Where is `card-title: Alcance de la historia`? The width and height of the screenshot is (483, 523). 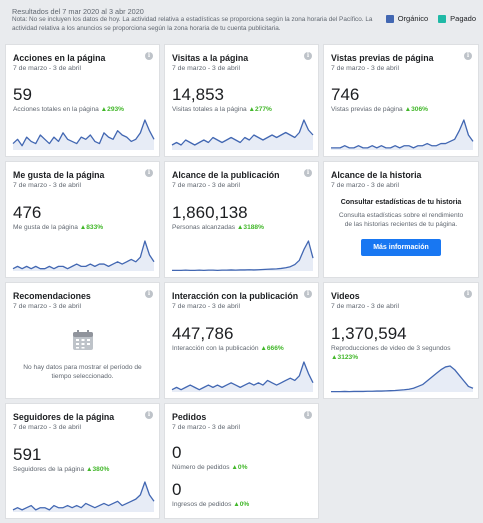
card-title: Alcance de la historia is located at coordinates (376, 175).